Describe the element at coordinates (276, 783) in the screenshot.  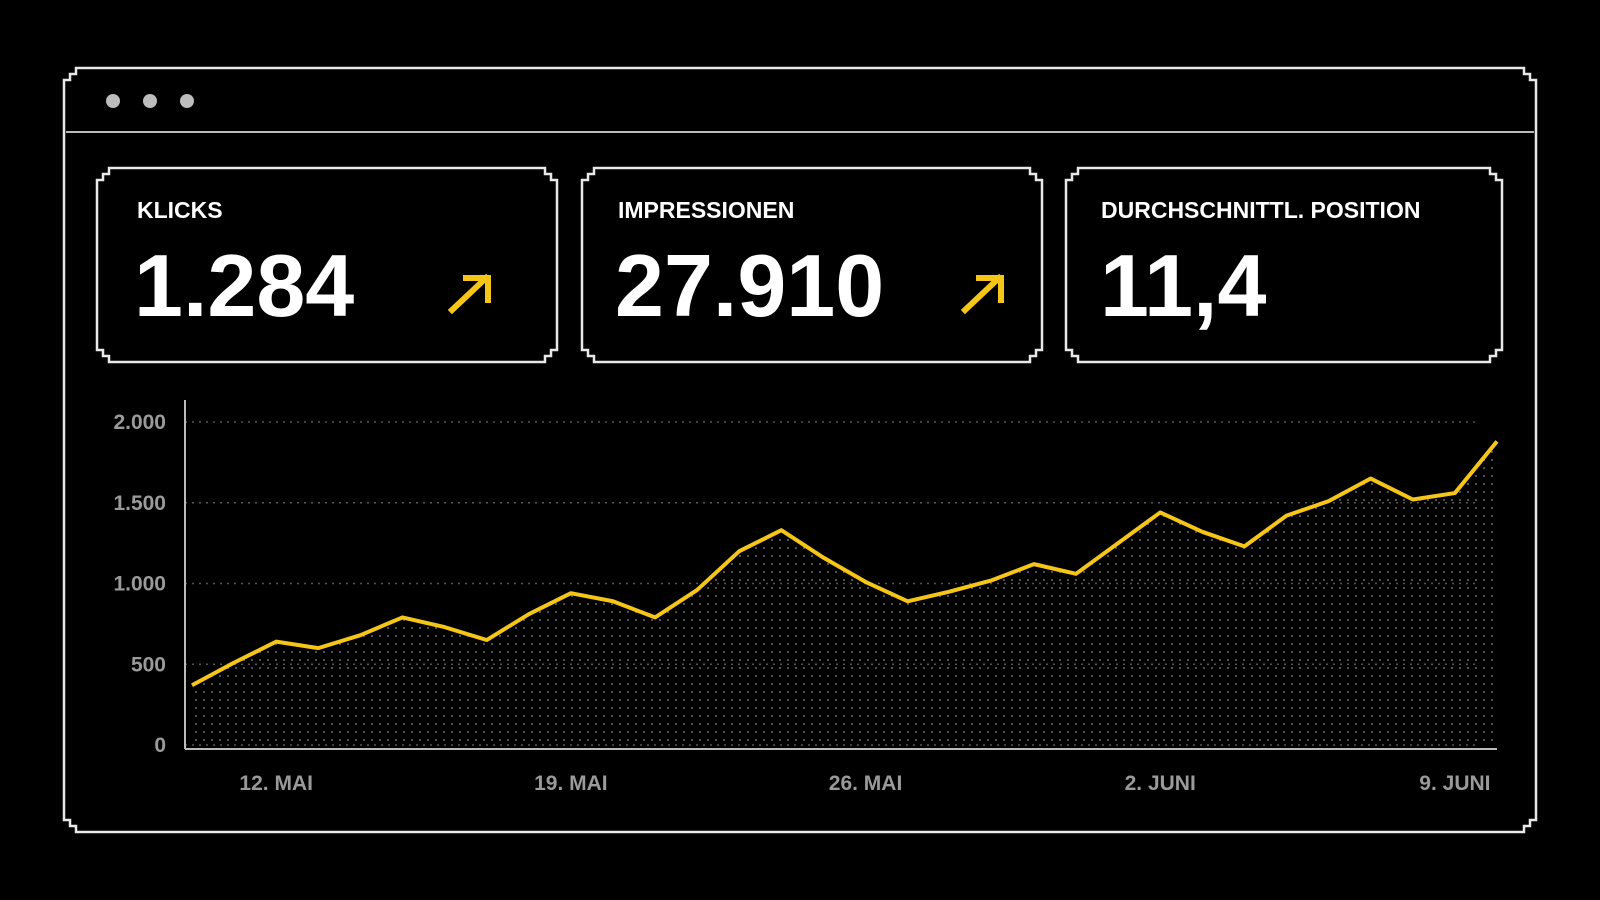
I see `x-tick-label: 12. MAI` at that location.